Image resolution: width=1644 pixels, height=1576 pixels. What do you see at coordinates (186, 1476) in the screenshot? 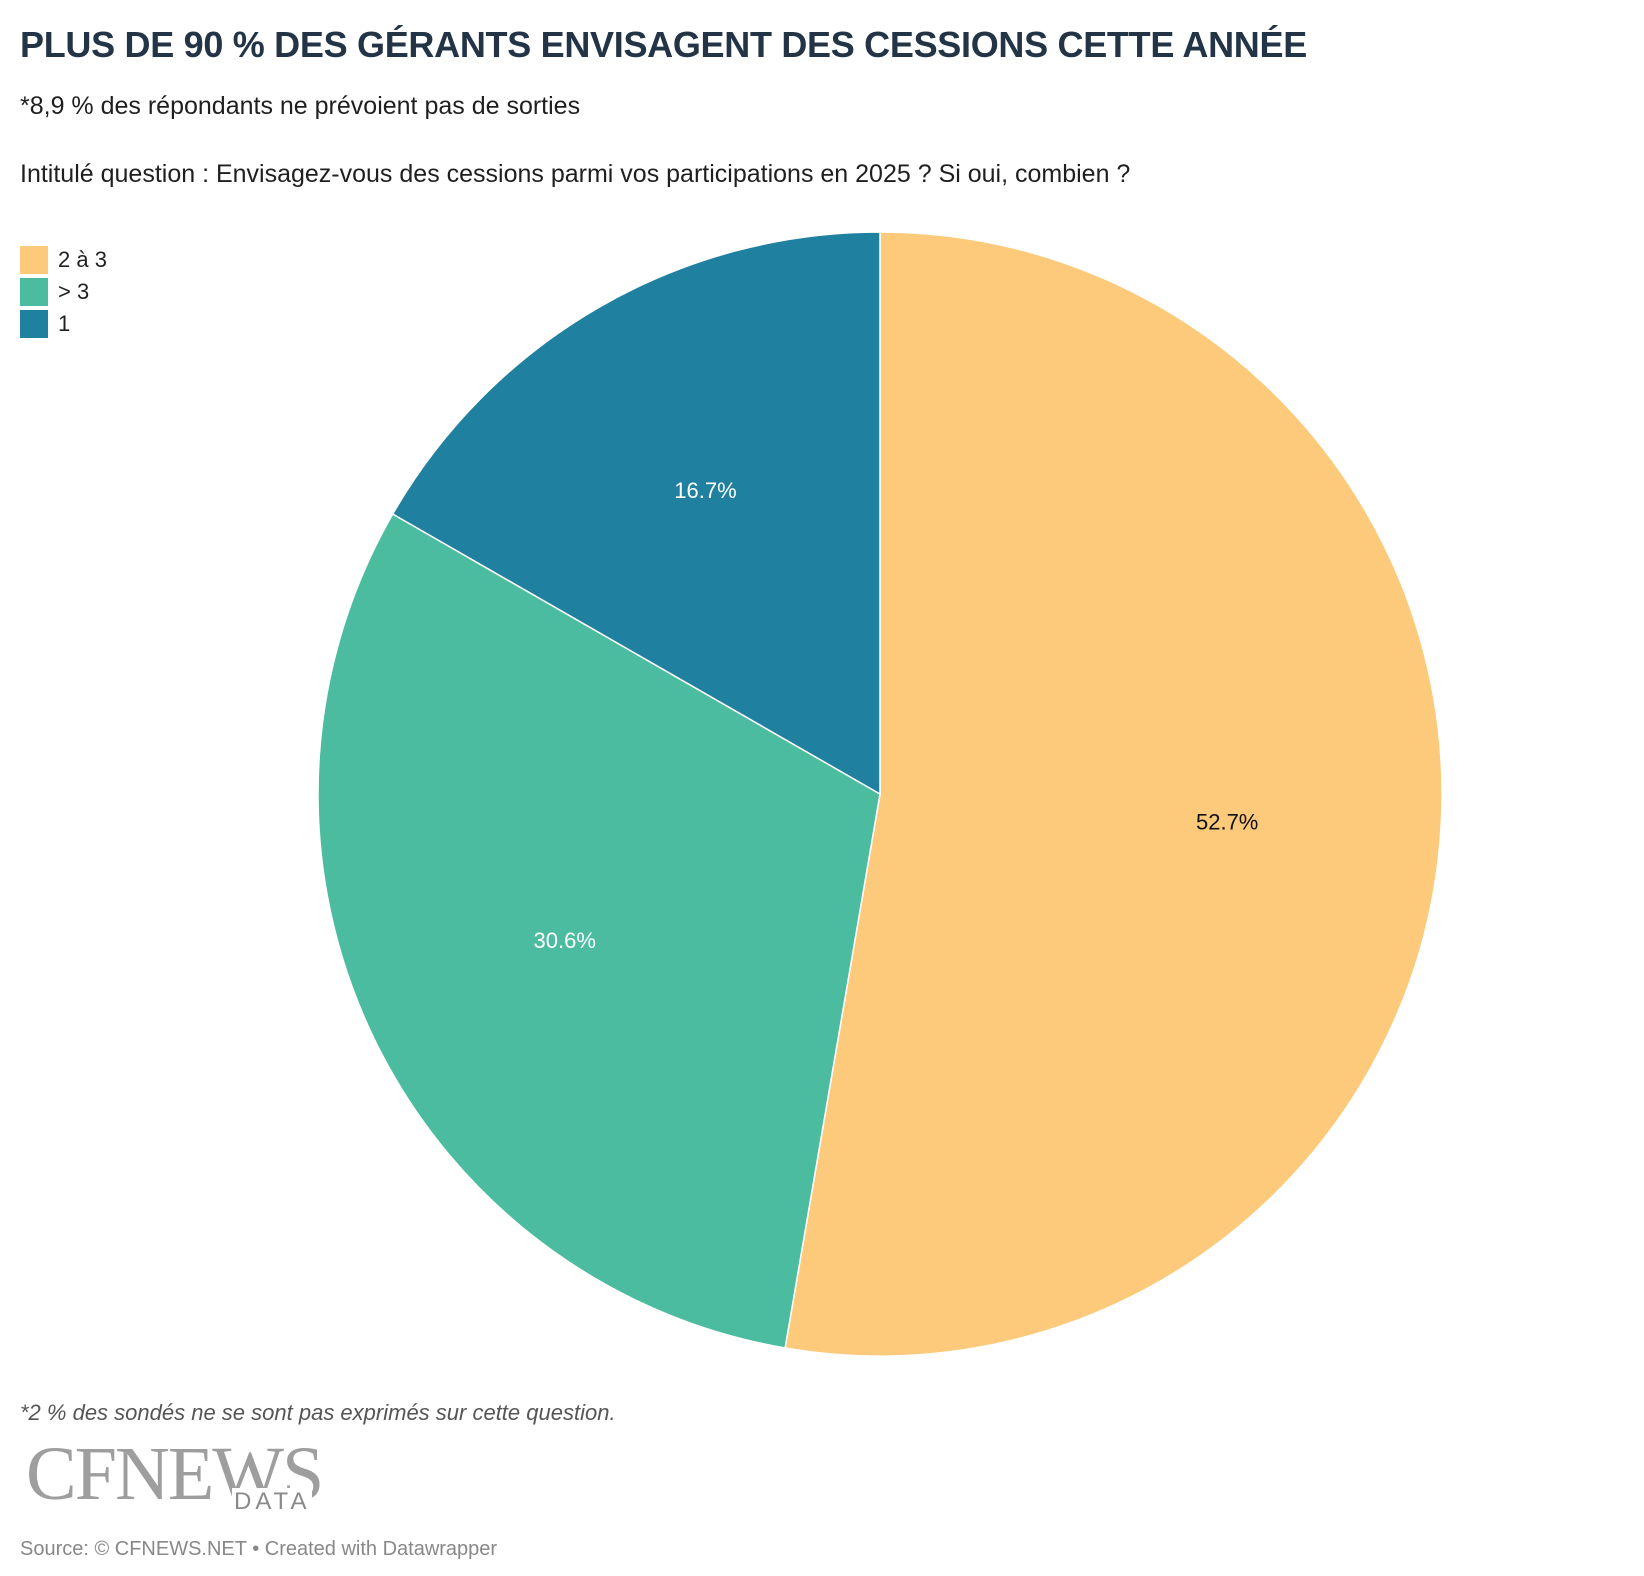
I see `cfnews-data-logo: CFNEWS DATA` at bounding box center [186, 1476].